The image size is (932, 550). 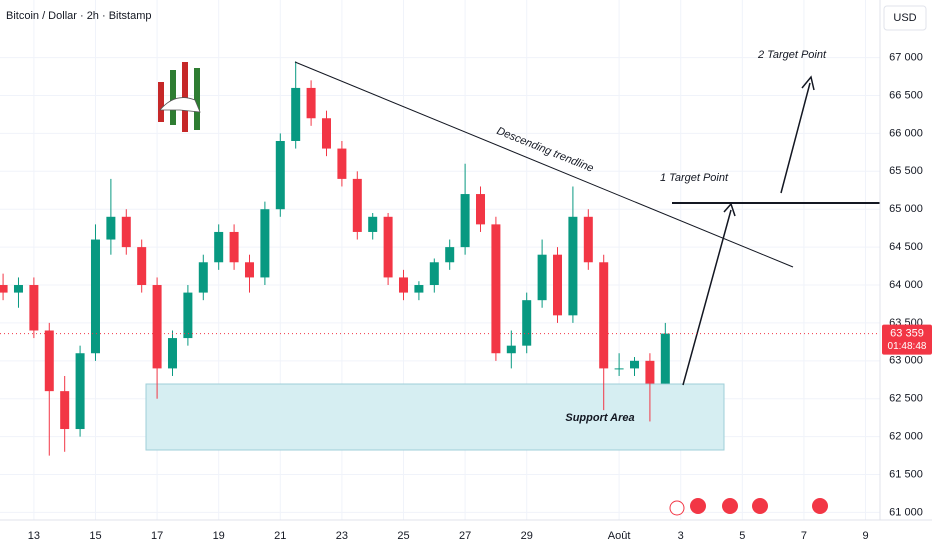 I want to click on currency-box, so click(x=905, y=18).